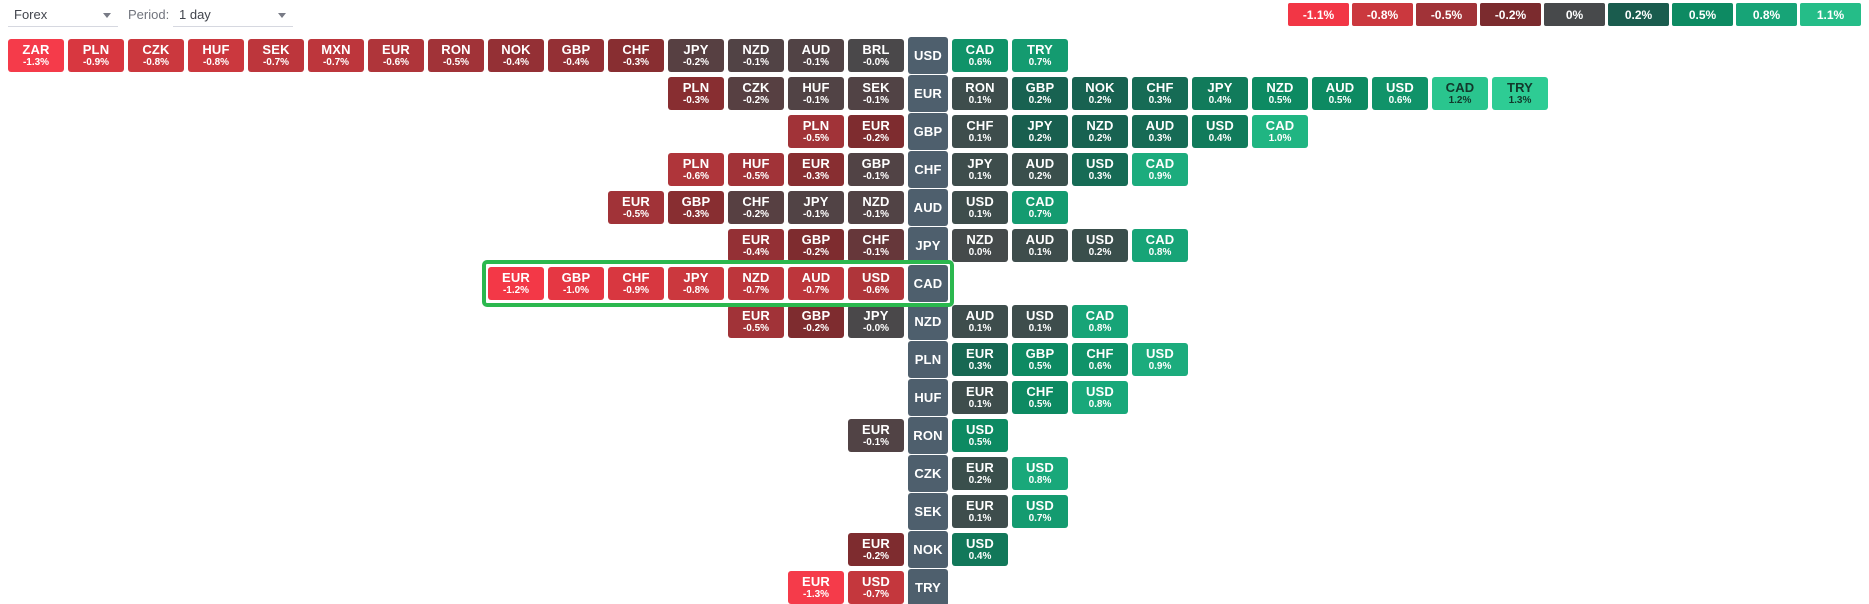  I want to click on base-tile-cad: CAD, so click(928, 283).